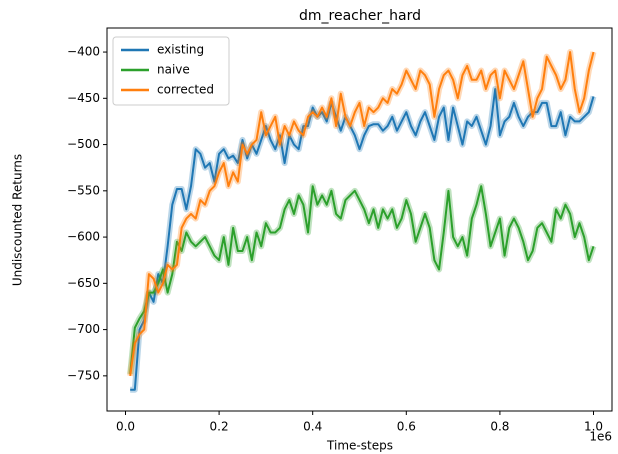  What do you see at coordinates (83, 329) in the screenshot?
I see `y-tick-label: −700` at bounding box center [83, 329].